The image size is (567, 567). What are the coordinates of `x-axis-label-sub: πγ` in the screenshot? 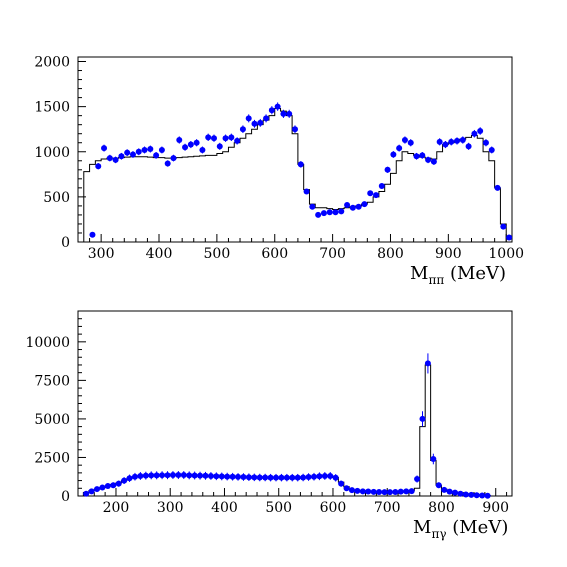 It's located at (438, 534).